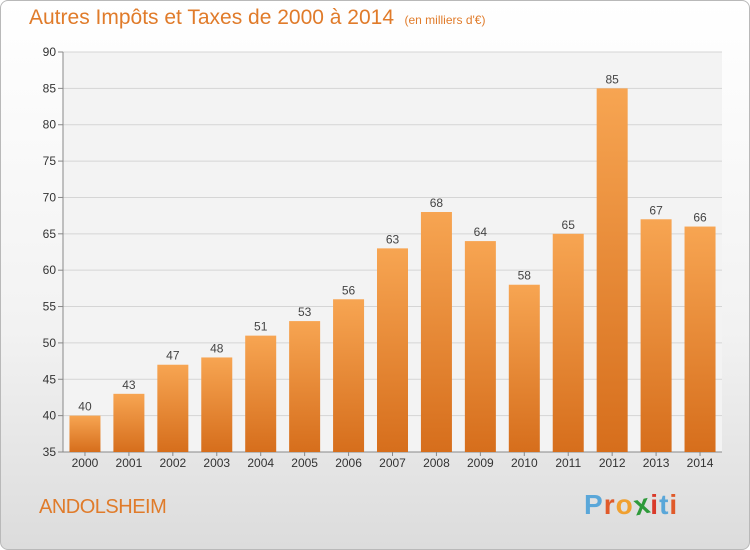 This screenshot has height=550, width=750. Describe the element at coordinates (260, 463) in the screenshot. I see `x-tick-label: 2004` at that location.